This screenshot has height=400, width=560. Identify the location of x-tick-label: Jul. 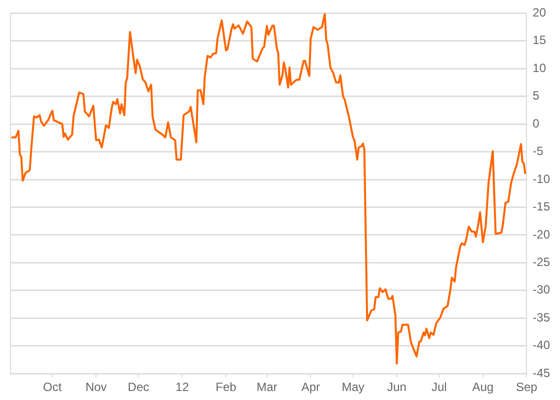
(439, 387).